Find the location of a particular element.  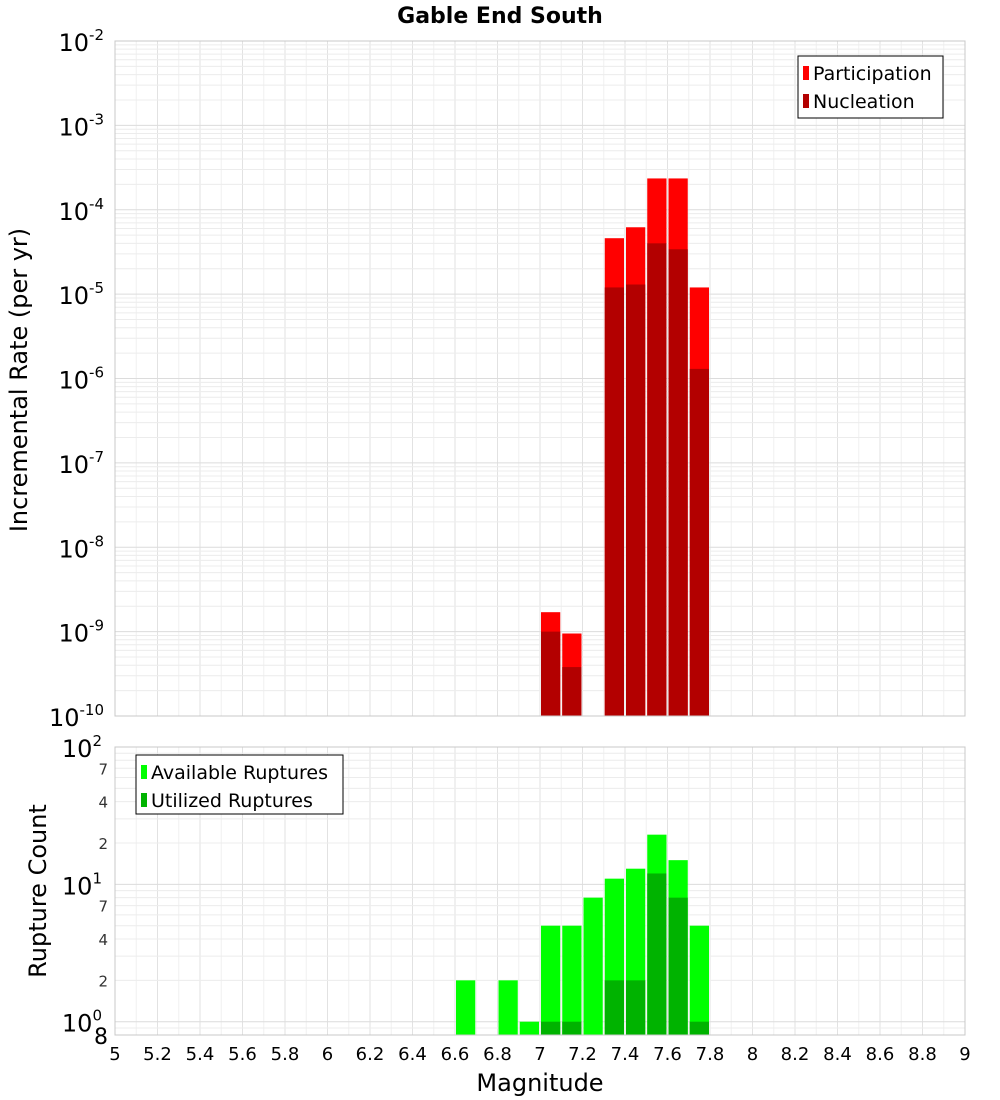

y-tick-label: 10⁻⁷ is located at coordinates (81, 463).